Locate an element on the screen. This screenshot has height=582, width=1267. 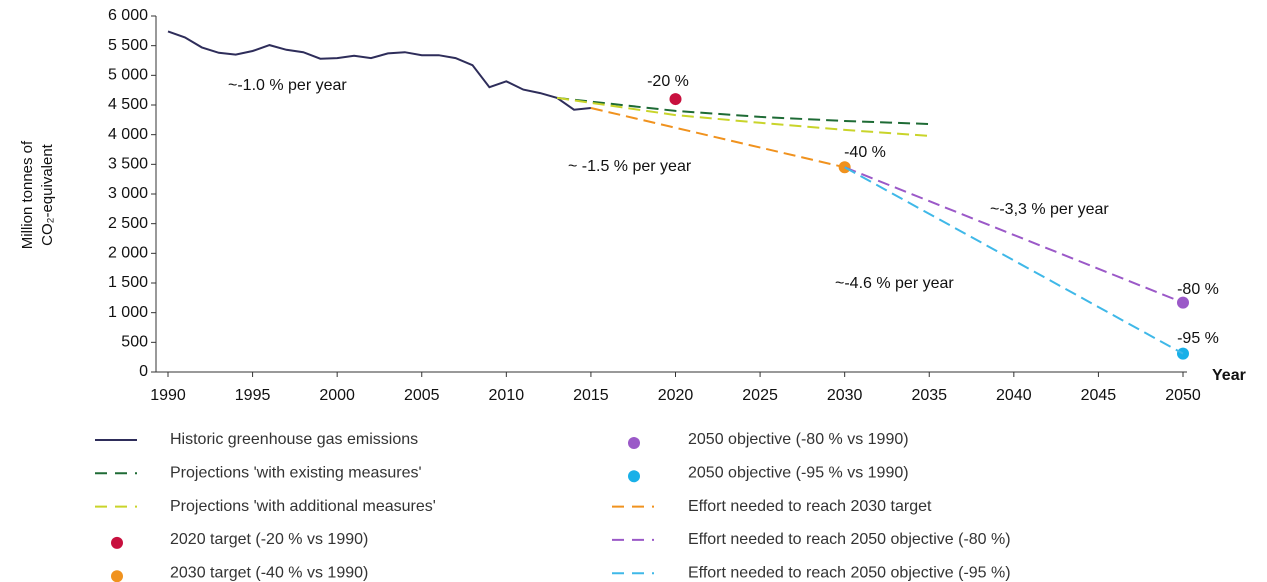
annotation: -95 % is located at coordinates (1198, 338).